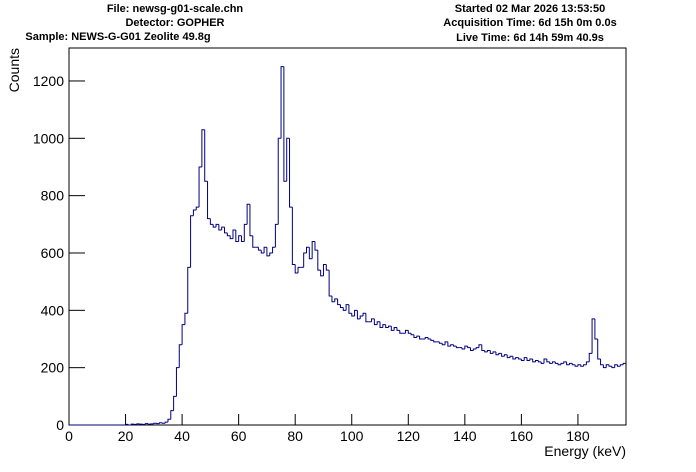 This screenshot has height=472, width=696. What do you see at coordinates (175, 9) in the screenshot?
I see `header-file: File: newsg-g01-scale.chn` at bounding box center [175, 9].